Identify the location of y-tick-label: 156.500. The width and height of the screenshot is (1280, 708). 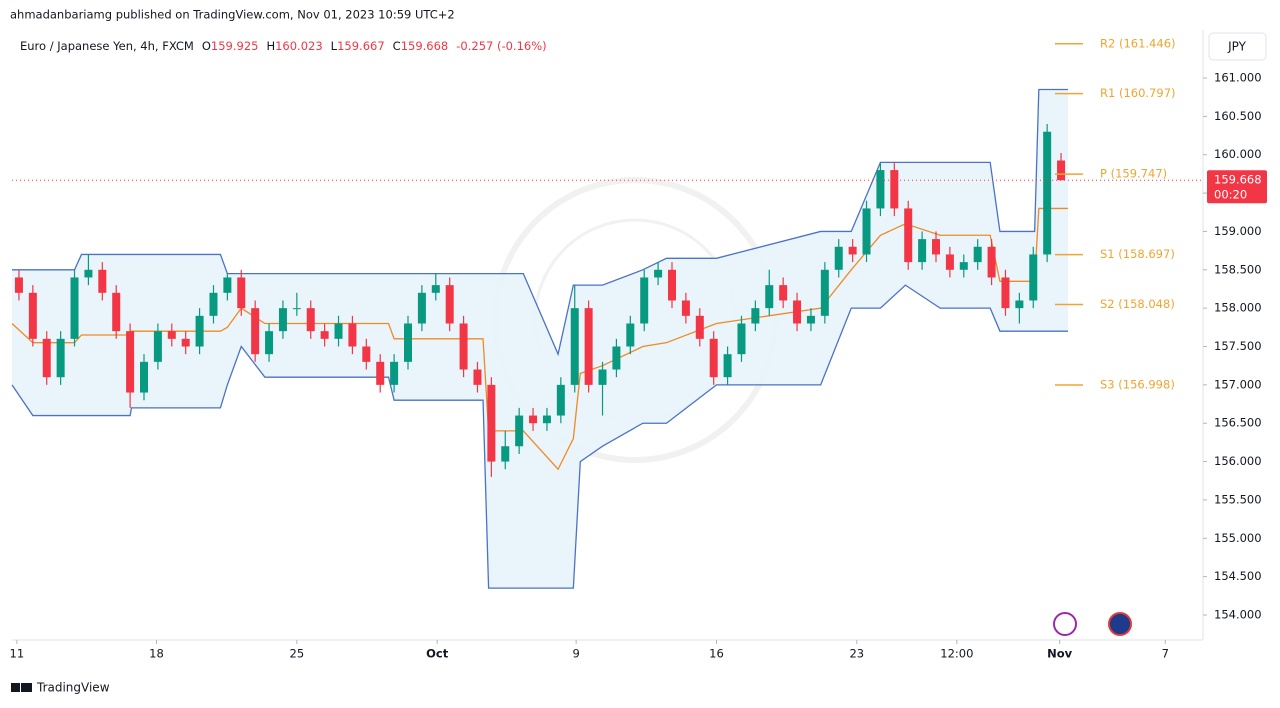
(1238, 423).